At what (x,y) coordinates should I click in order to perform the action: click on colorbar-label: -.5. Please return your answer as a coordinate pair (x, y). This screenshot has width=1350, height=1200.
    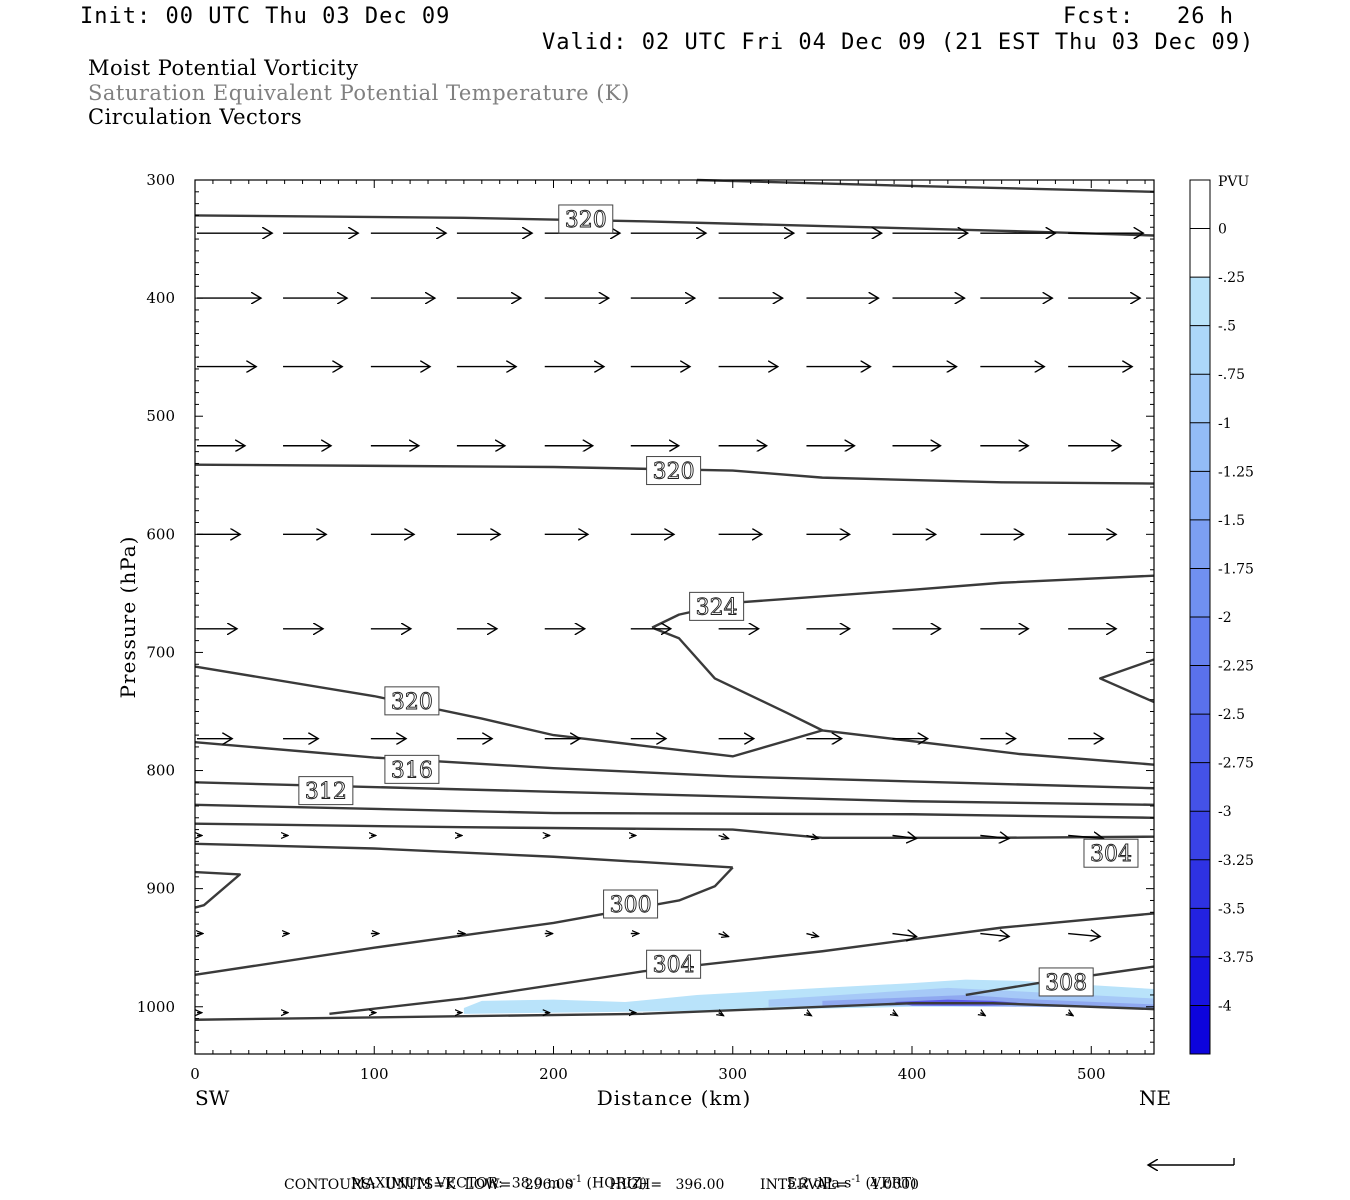
    Looking at the image, I should click on (1227, 327).